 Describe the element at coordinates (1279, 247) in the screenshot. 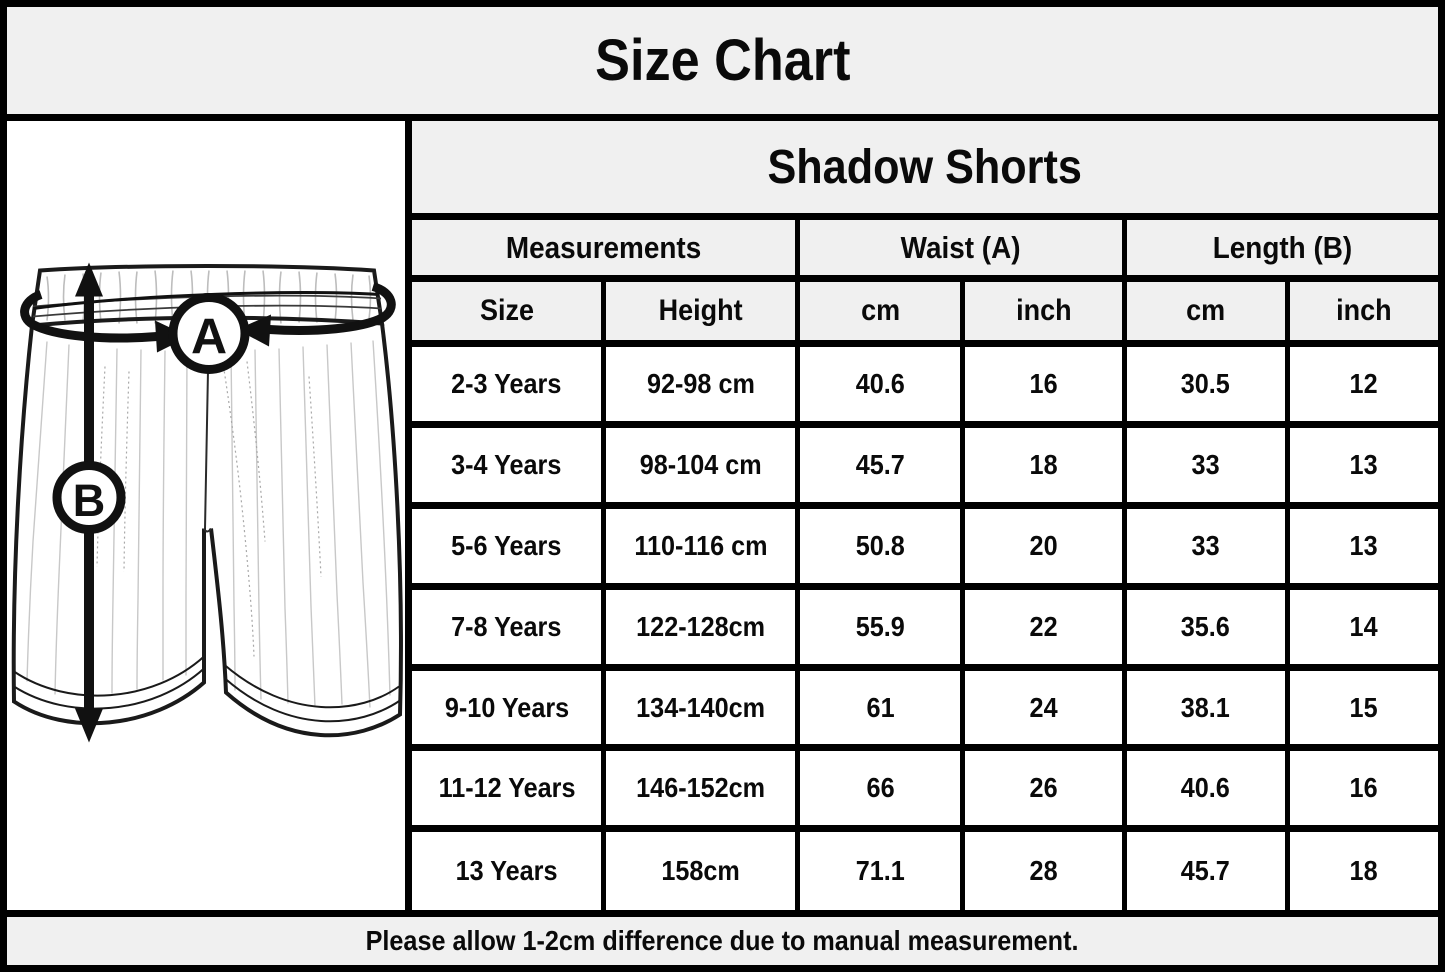

I see `group-header-length: Length (B)` at that location.